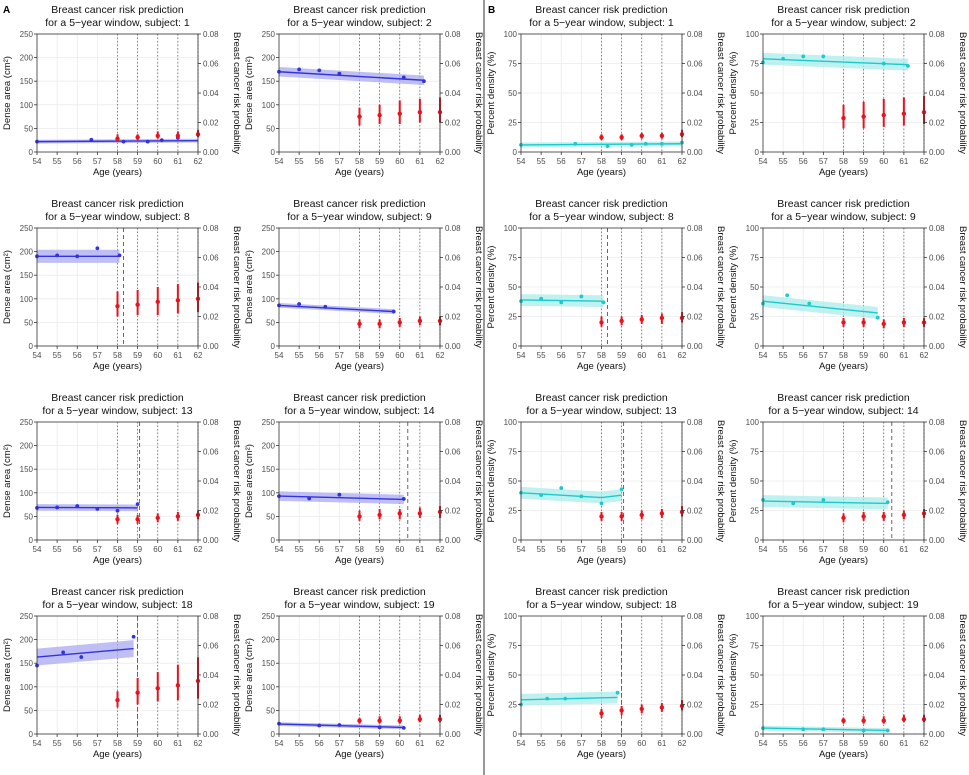 The width and height of the screenshot is (969, 775). What do you see at coordinates (236, 481) in the screenshot?
I see `y2-axis-label: Breast cancer risk probability` at bounding box center [236, 481].